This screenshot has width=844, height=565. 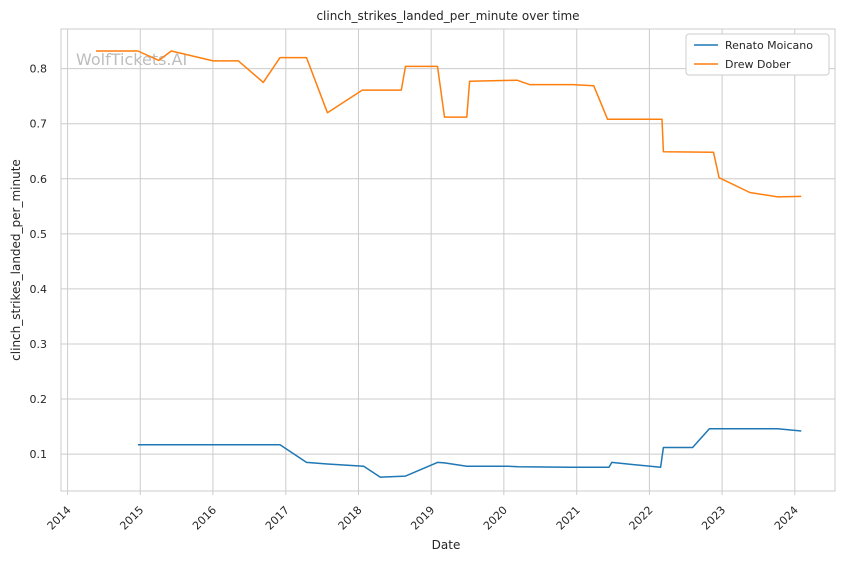 What do you see at coordinates (131, 59) in the screenshot?
I see `watermark: WolfTickets.AI` at bounding box center [131, 59].